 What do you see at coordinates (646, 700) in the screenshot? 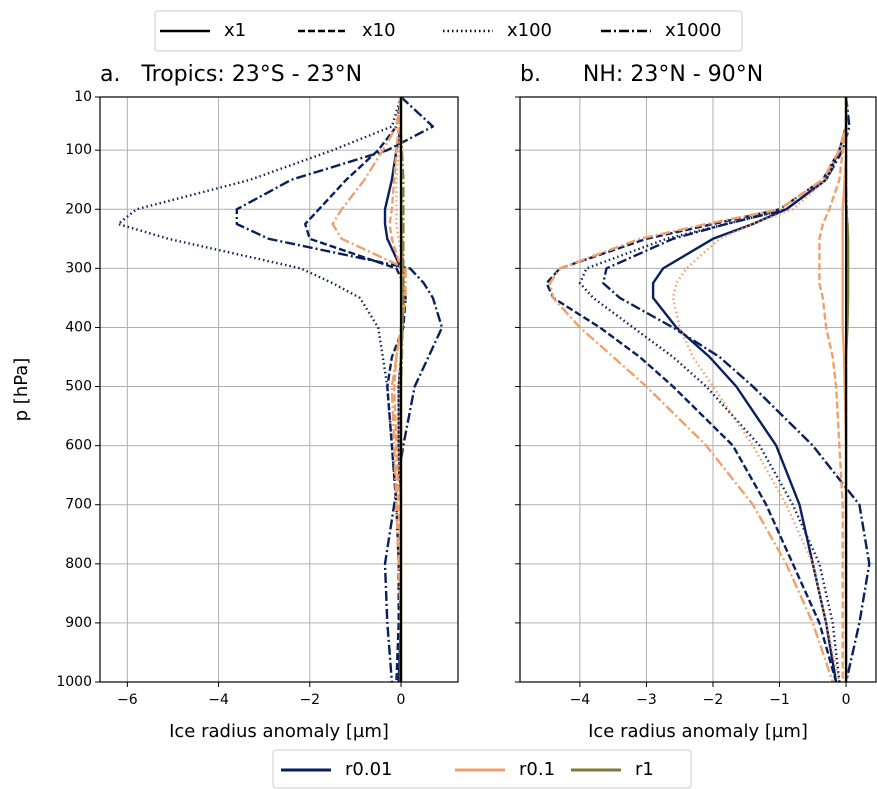
I see `x-tick-label: −3` at bounding box center [646, 700].